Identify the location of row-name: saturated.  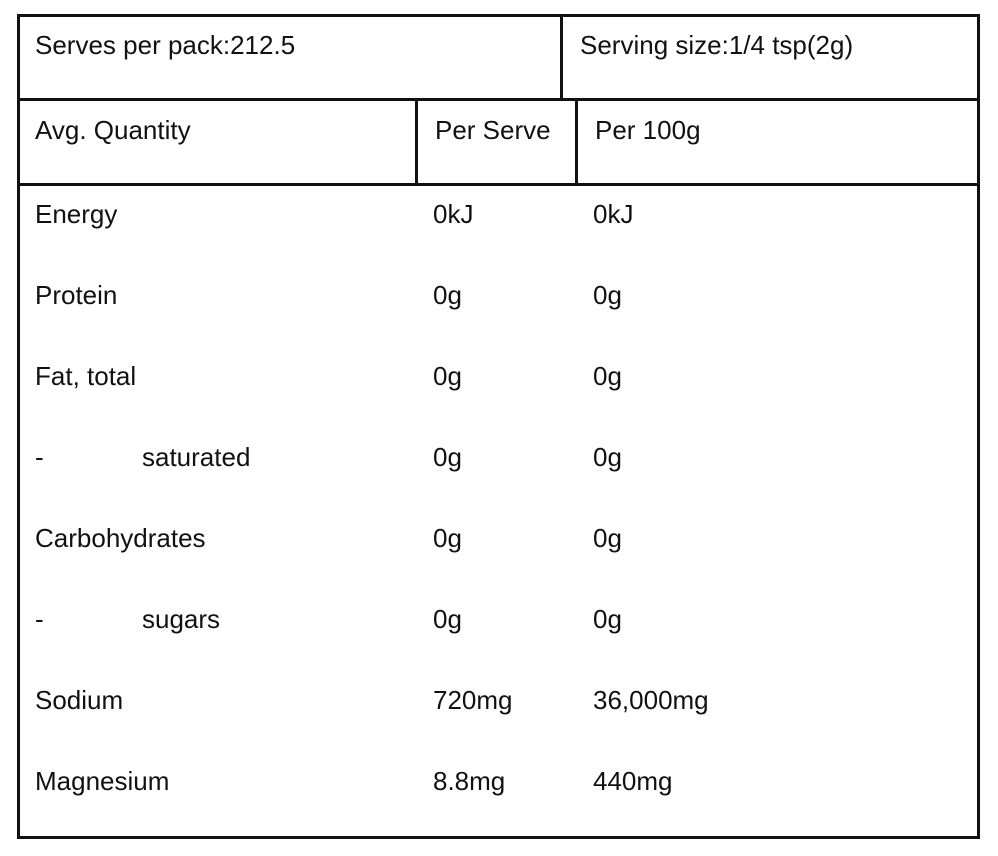
(196, 457).